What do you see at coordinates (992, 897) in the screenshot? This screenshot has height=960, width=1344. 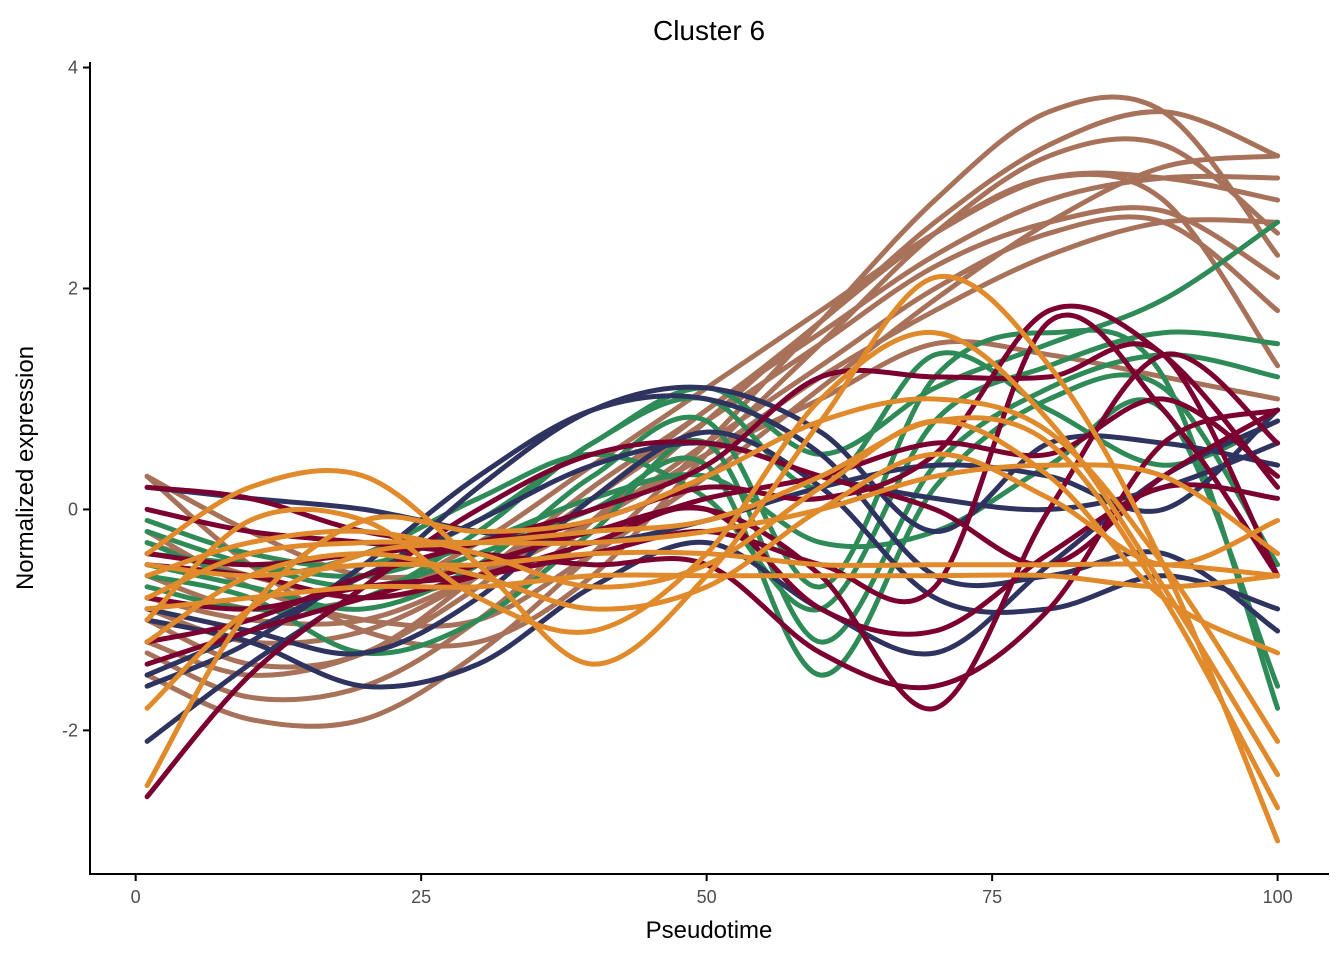 I see `x-tick-label: 75` at bounding box center [992, 897].